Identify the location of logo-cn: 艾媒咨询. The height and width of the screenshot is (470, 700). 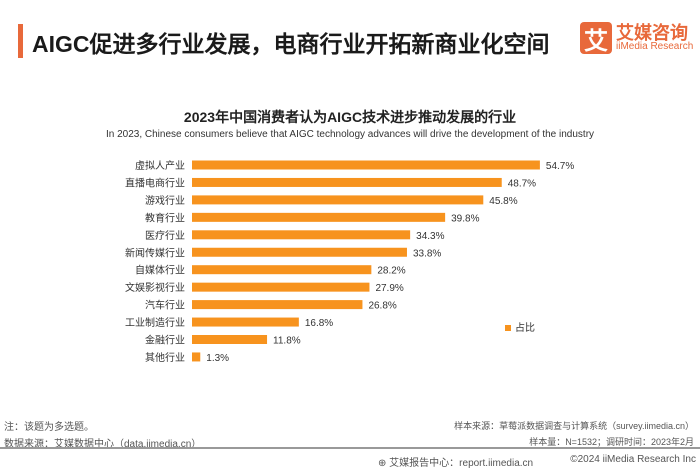
(652, 33).